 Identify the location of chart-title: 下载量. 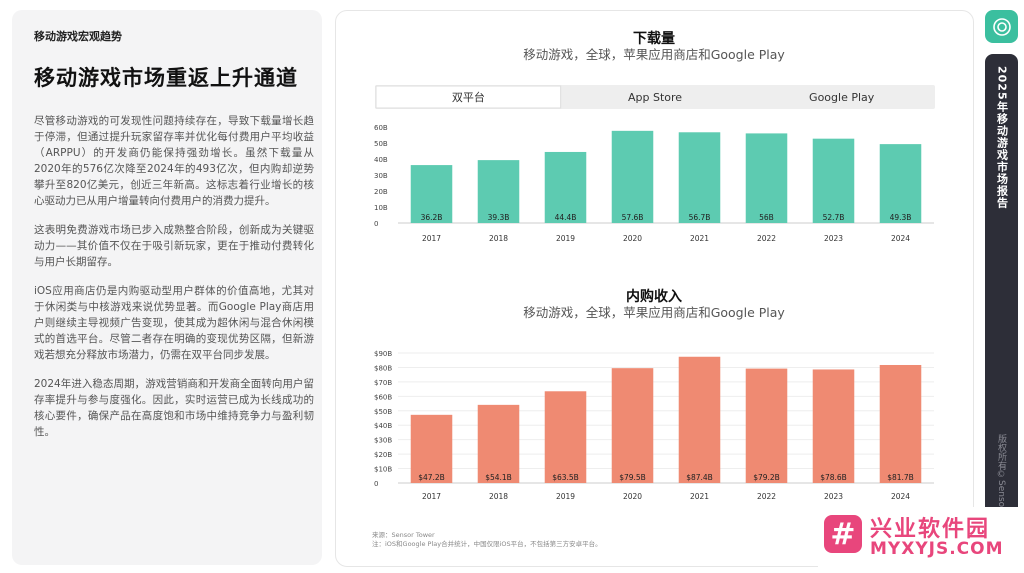
(654, 38).